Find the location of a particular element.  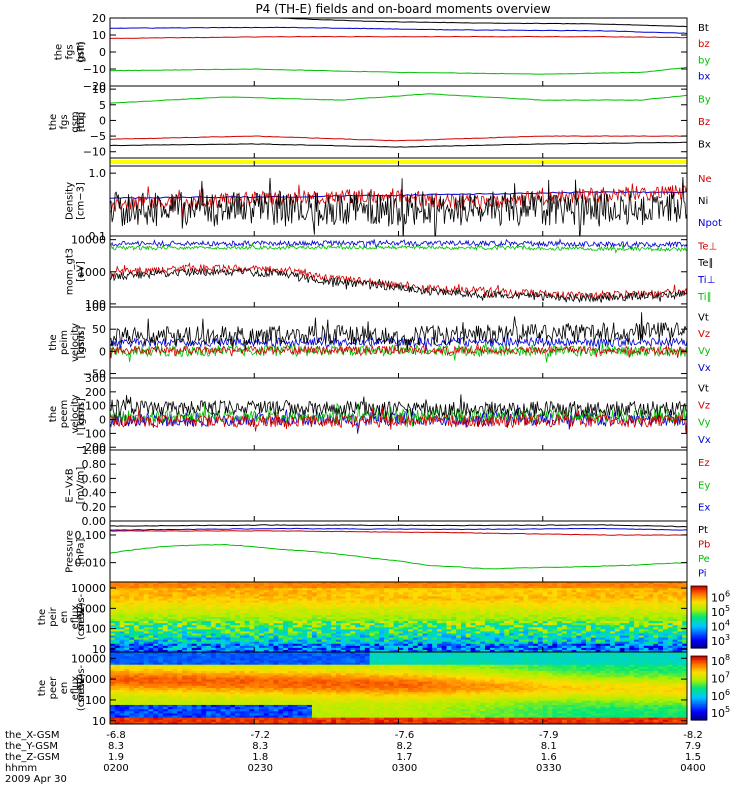

y-axis-label: gsm is located at coordinates (81, 342).